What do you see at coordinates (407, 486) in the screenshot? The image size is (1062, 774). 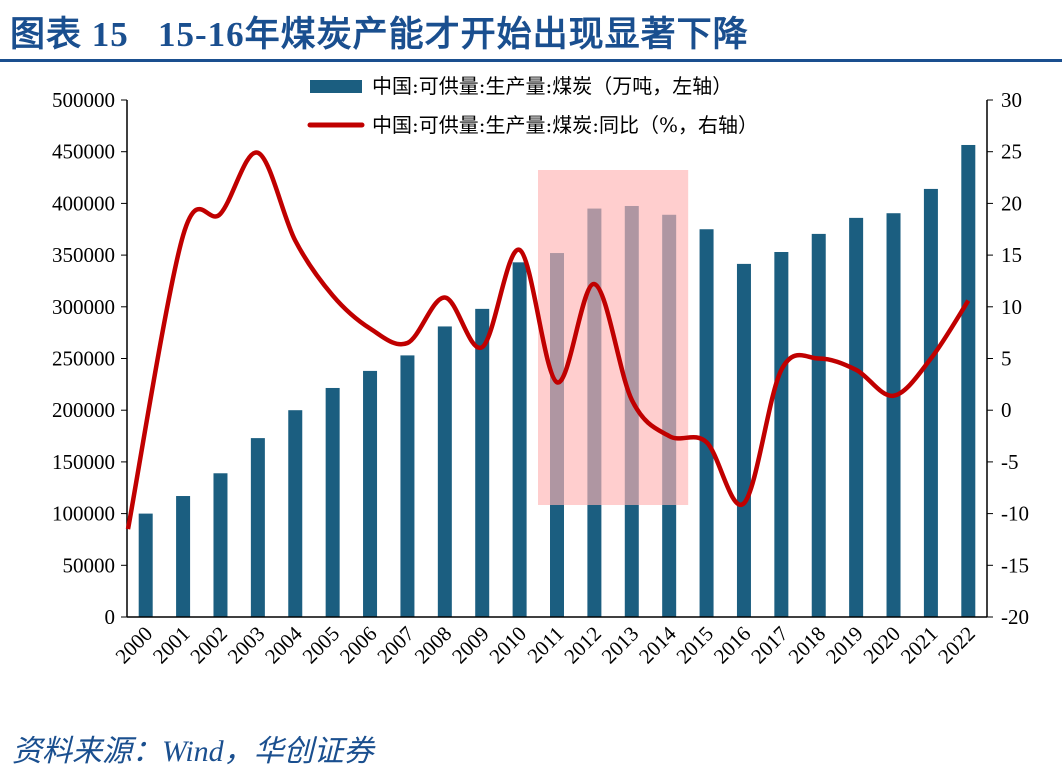 I see `bar-2007` at bounding box center [407, 486].